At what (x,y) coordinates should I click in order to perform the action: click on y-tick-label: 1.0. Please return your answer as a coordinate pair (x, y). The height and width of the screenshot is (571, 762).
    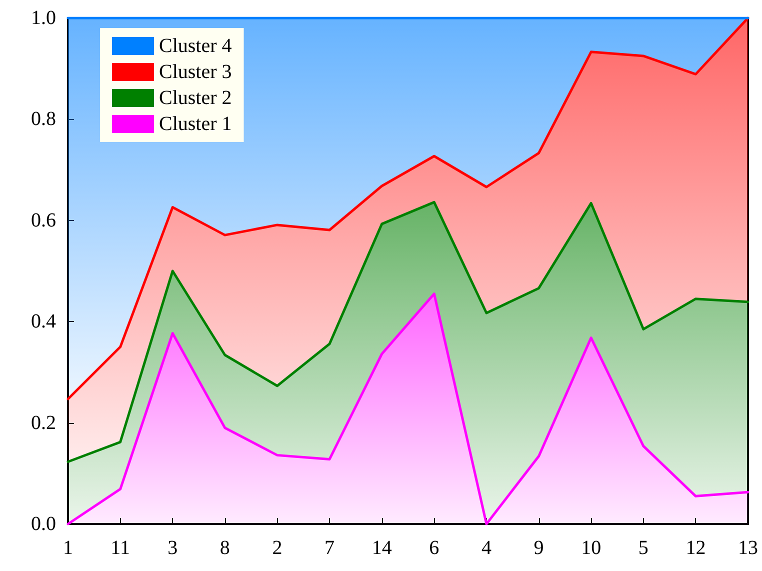
    Looking at the image, I should click on (43, 18).